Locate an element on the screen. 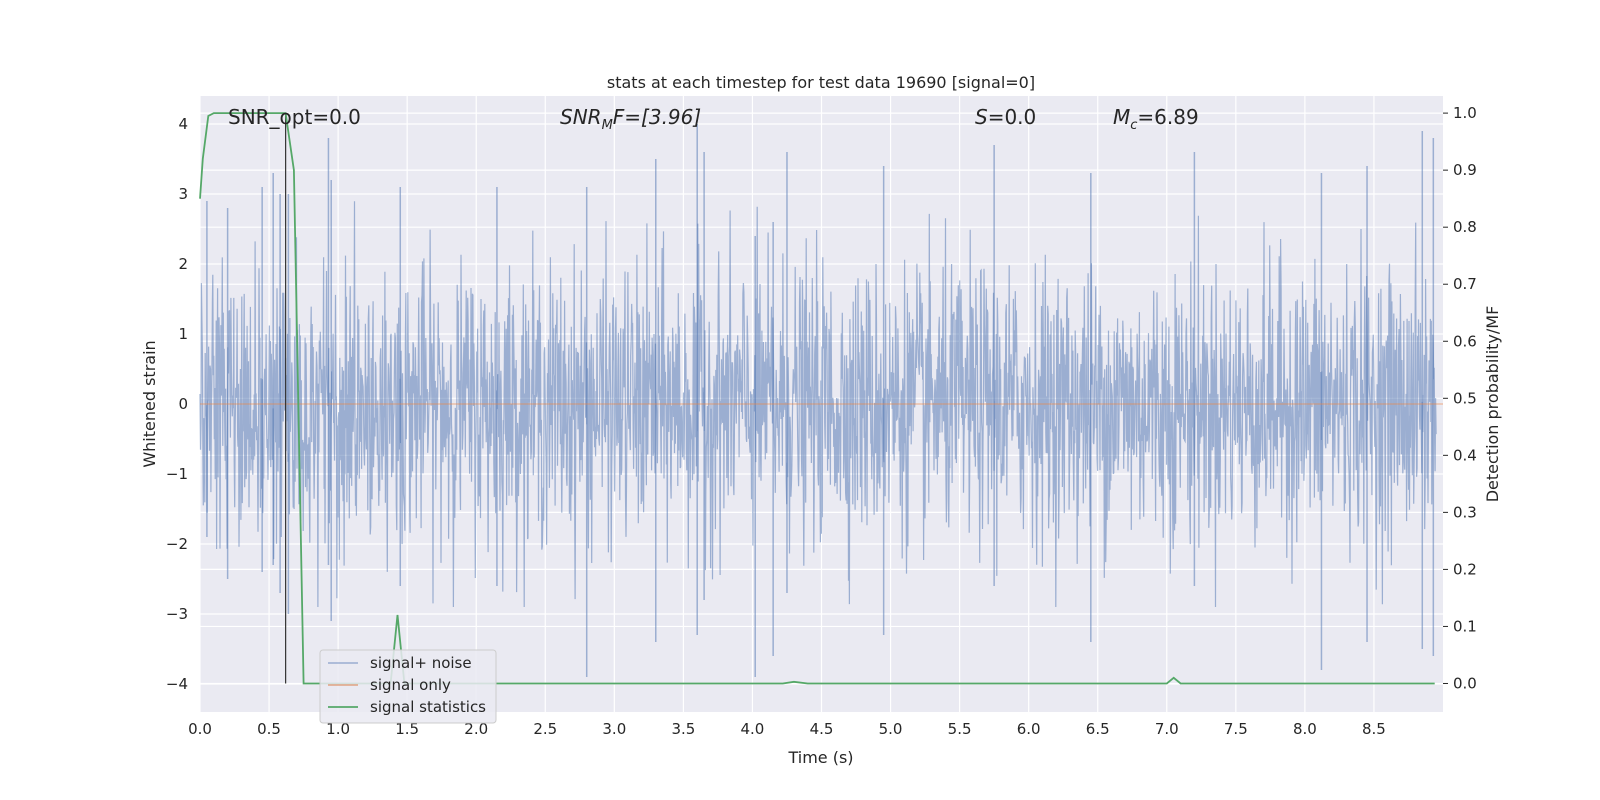 Image resolution: width=1600 pixels, height=800 pixels. x-tick-label: 3.0 is located at coordinates (614, 729).